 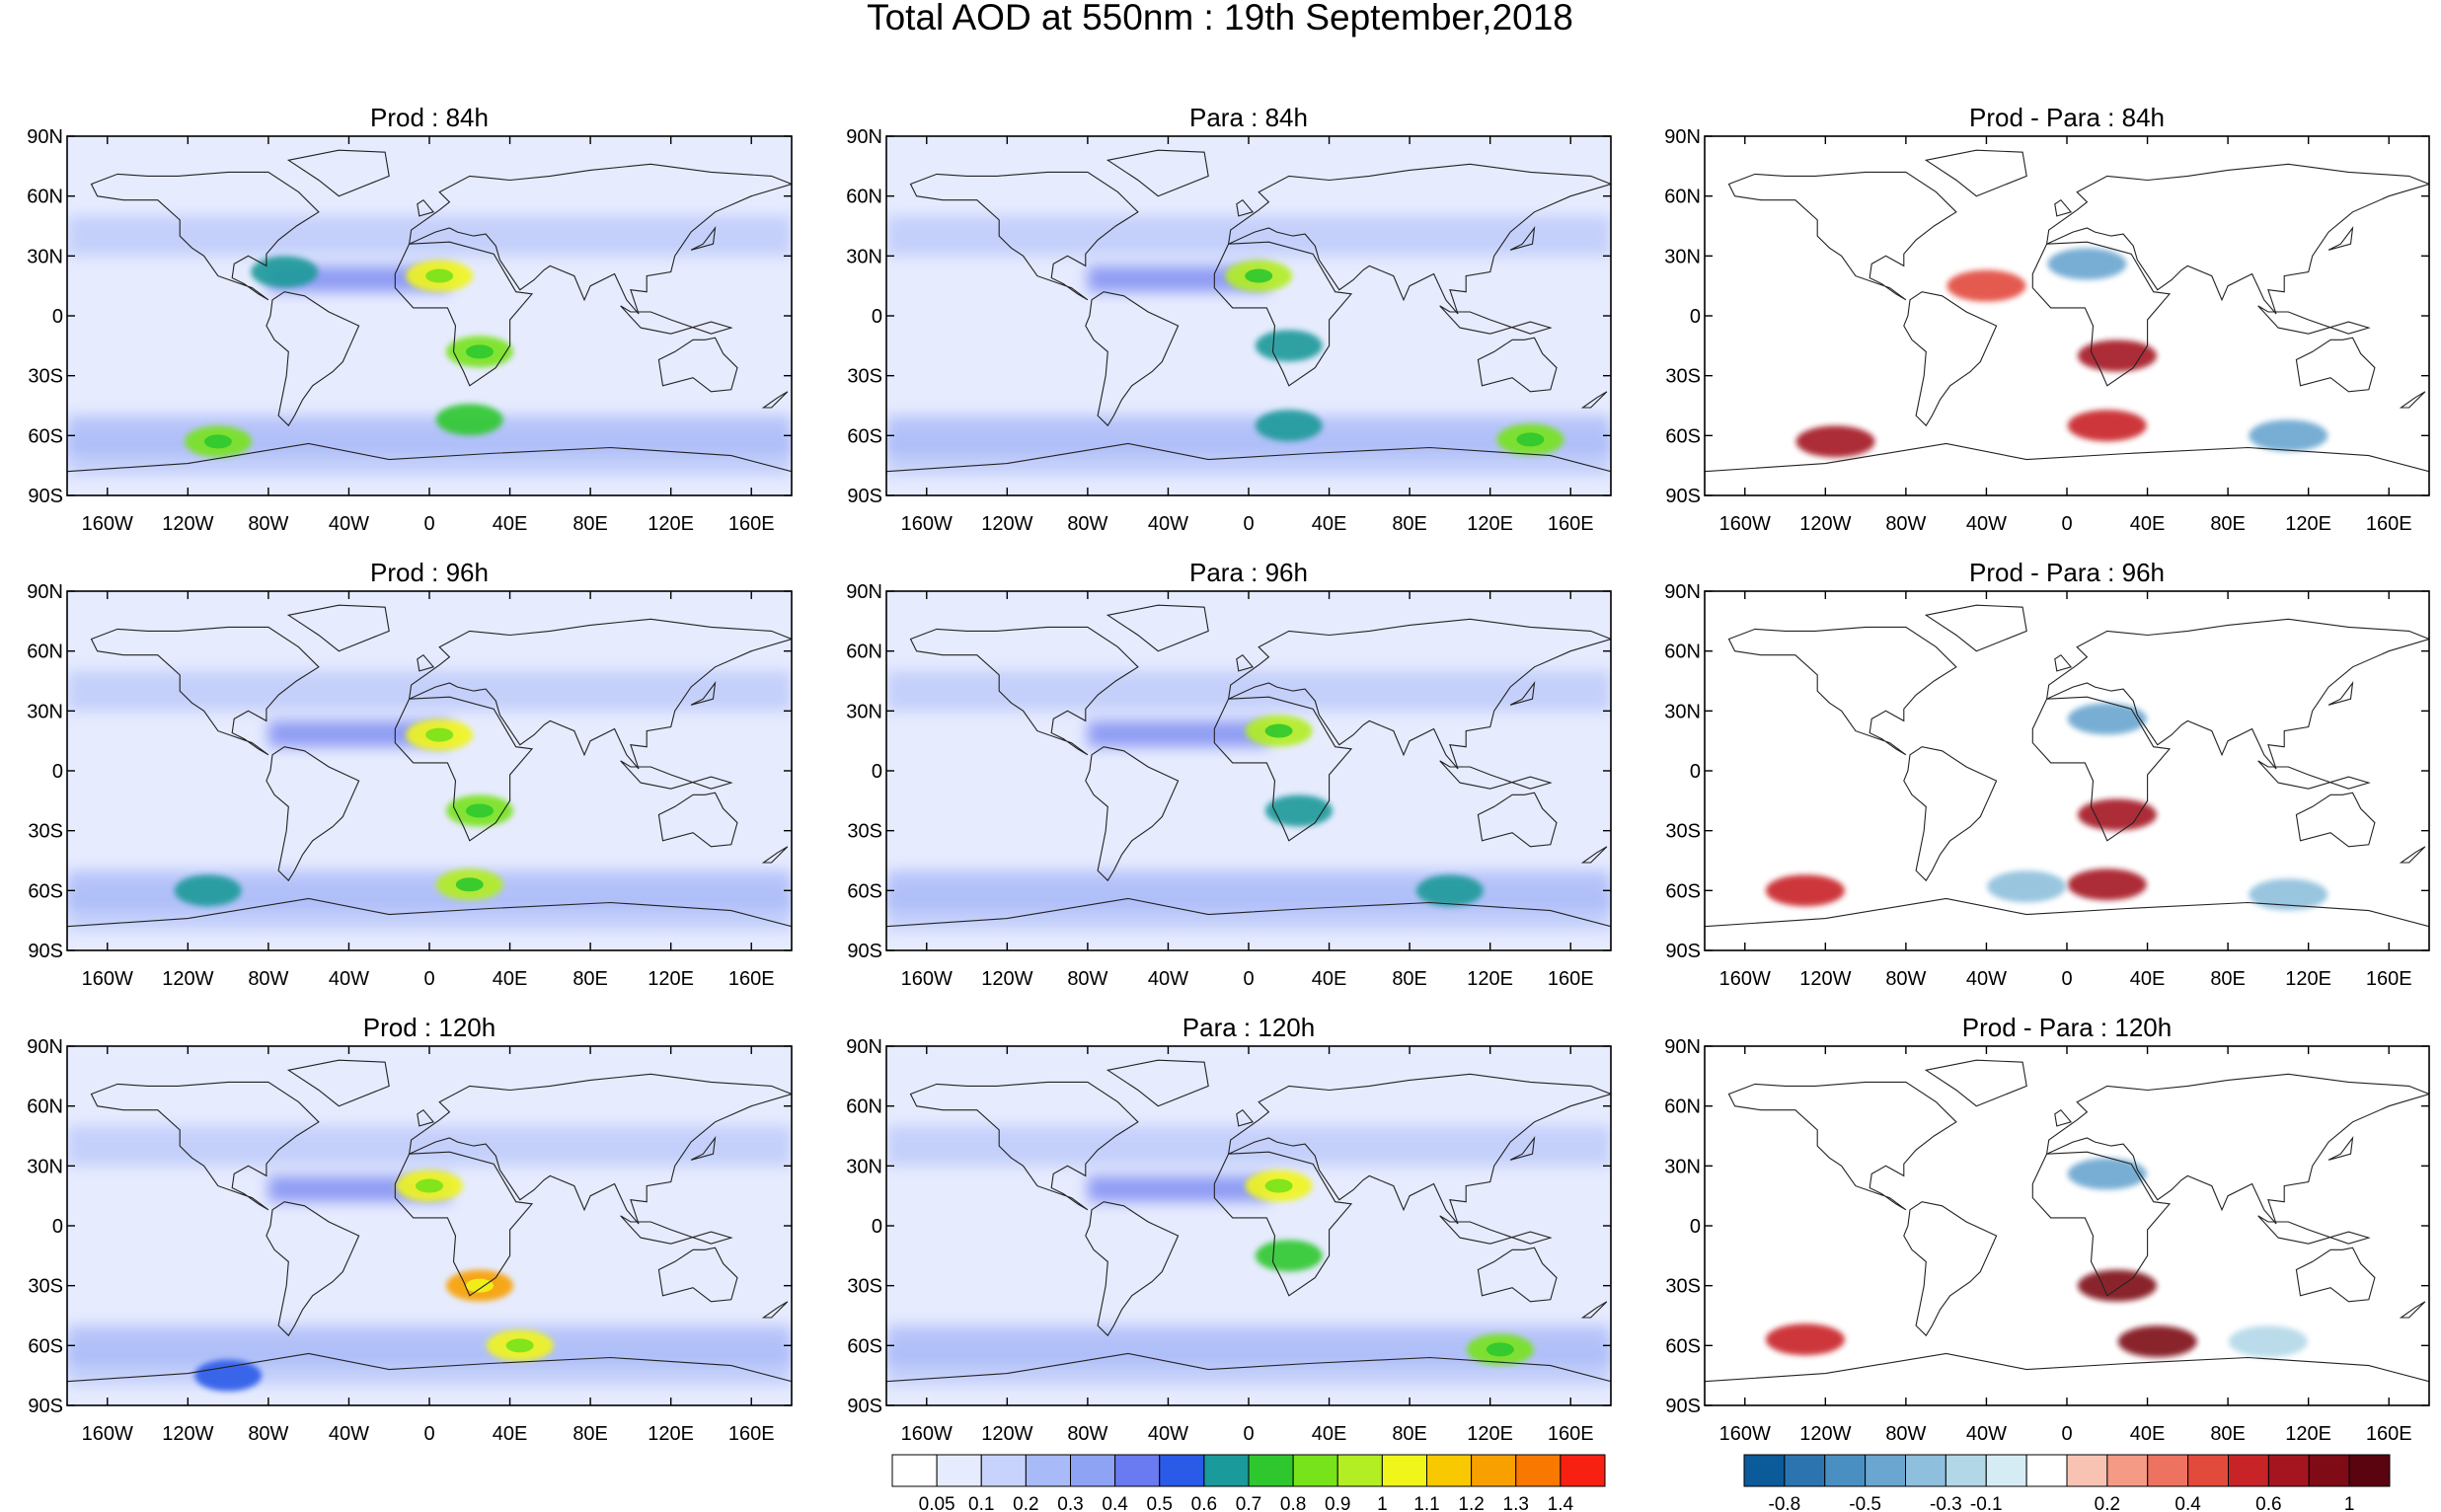 I want to click on panel-title: Prod - Para : 96h, so click(x=2067, y=572).